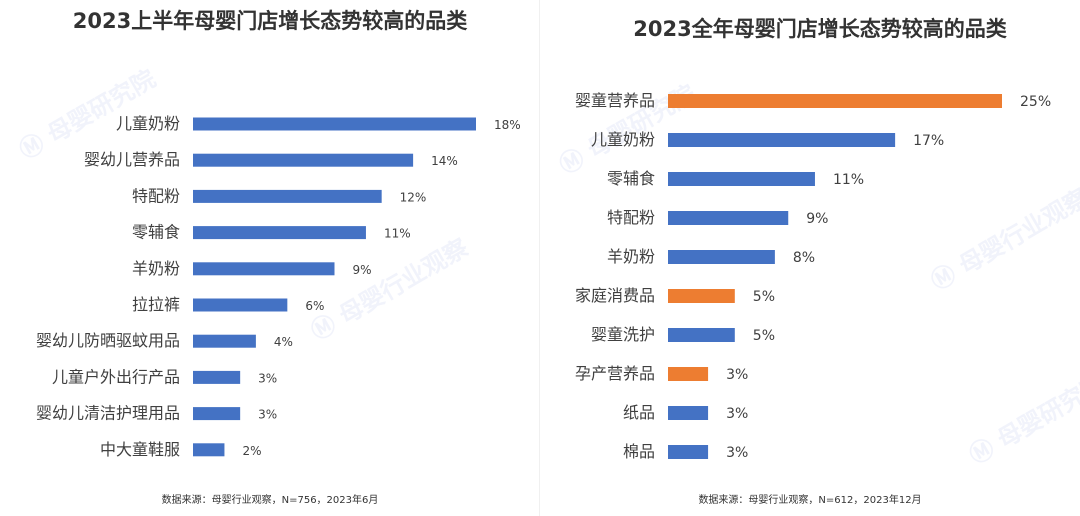 The image size is (1080, 516). What do you see at coordinates (413, 197) in the screenshot?
I see `value-label: 12%` at bounding box center [413, 197].